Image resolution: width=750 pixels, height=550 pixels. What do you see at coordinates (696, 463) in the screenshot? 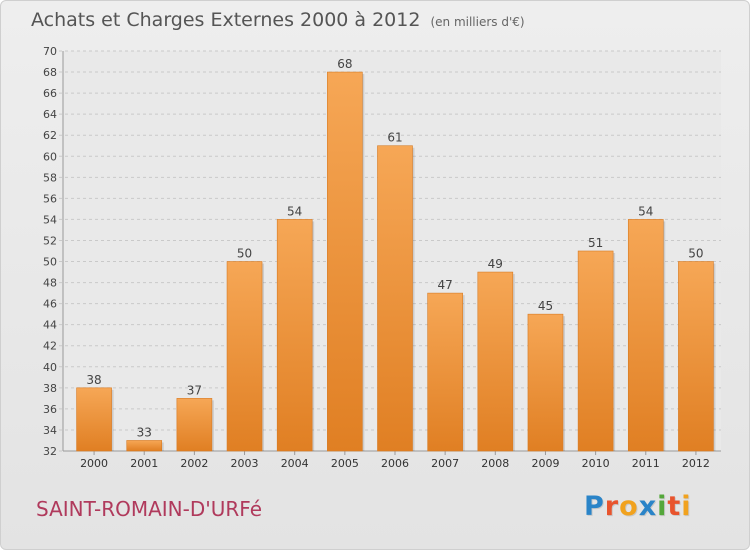
I see `x-tick-label: 2012` at bounding box center [696, 463].